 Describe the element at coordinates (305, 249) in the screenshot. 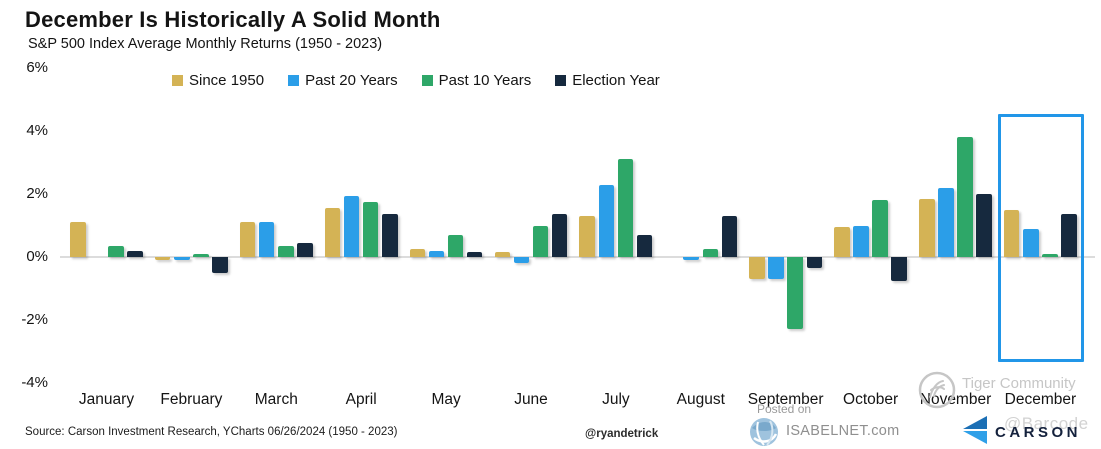

I see `bar-march-series3` at that location.